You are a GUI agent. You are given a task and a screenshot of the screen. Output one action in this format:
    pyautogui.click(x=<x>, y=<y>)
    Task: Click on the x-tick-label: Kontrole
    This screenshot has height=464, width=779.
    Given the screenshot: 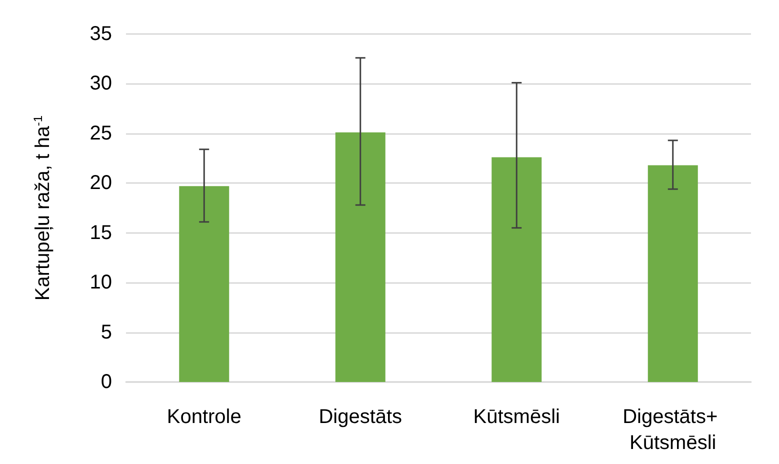 What is the action you would take?
    pyautogui.click(x=204, y=417)
    